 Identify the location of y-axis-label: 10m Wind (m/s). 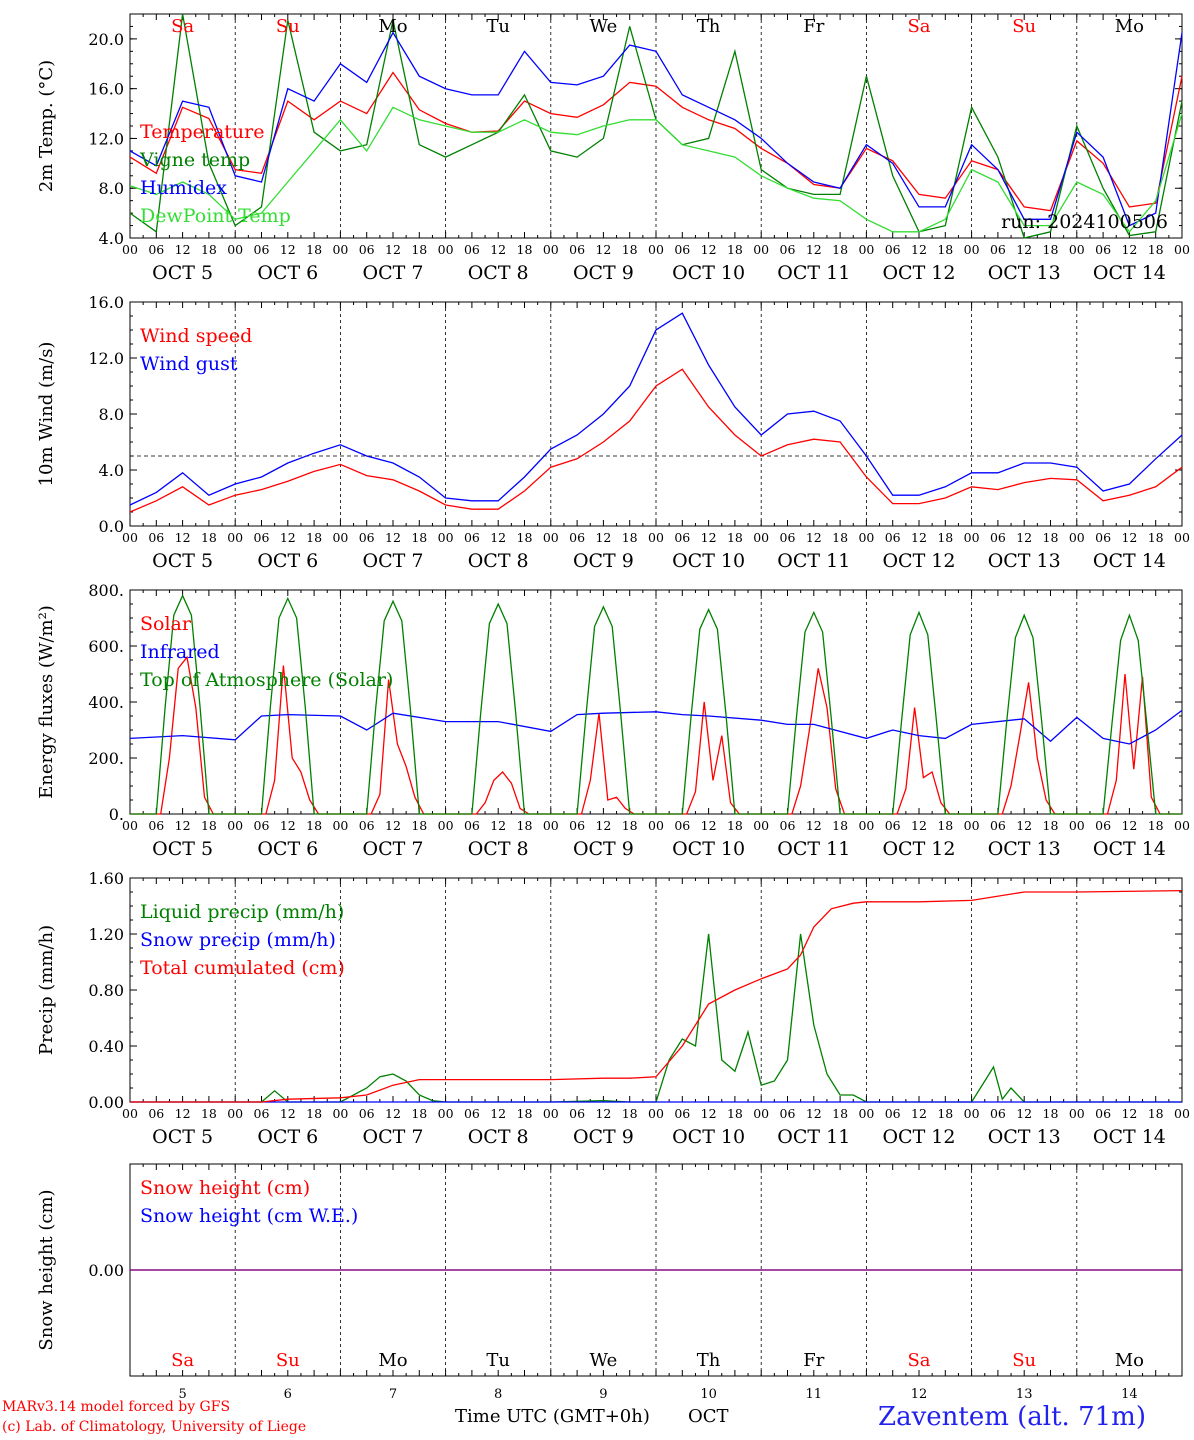
(46, 414).